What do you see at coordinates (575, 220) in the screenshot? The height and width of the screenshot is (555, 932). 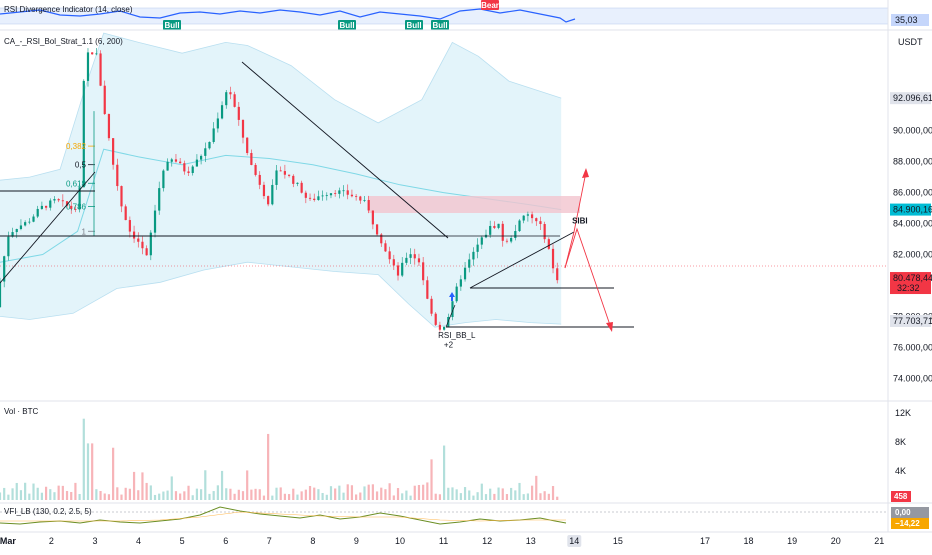 I see `projection-up-arrow` at bounding box center [575, 220].